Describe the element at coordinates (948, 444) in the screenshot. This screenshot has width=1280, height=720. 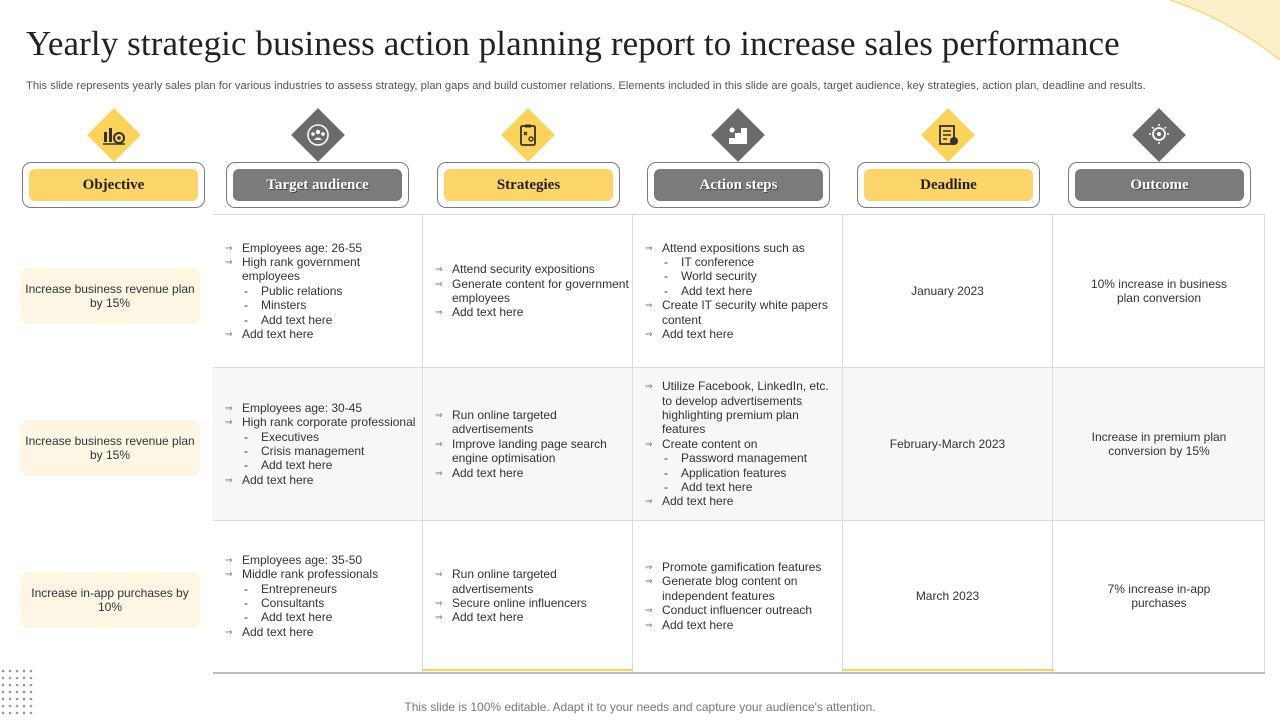
I see `deadline-cell: February-March 2023` at that location.